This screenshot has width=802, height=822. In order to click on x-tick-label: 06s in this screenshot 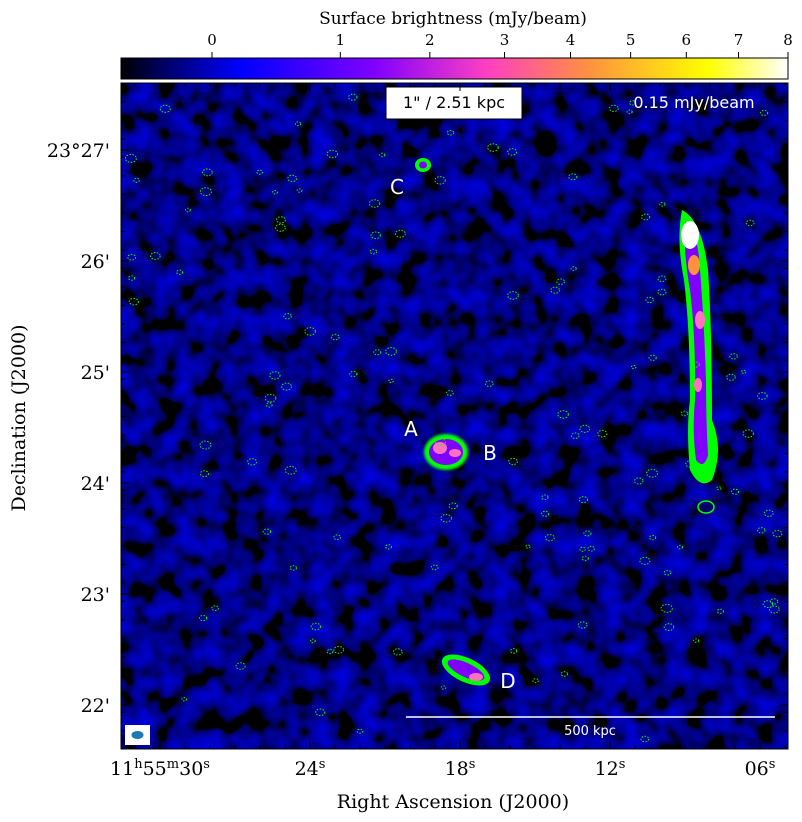, I will do `click(760, 768)`.